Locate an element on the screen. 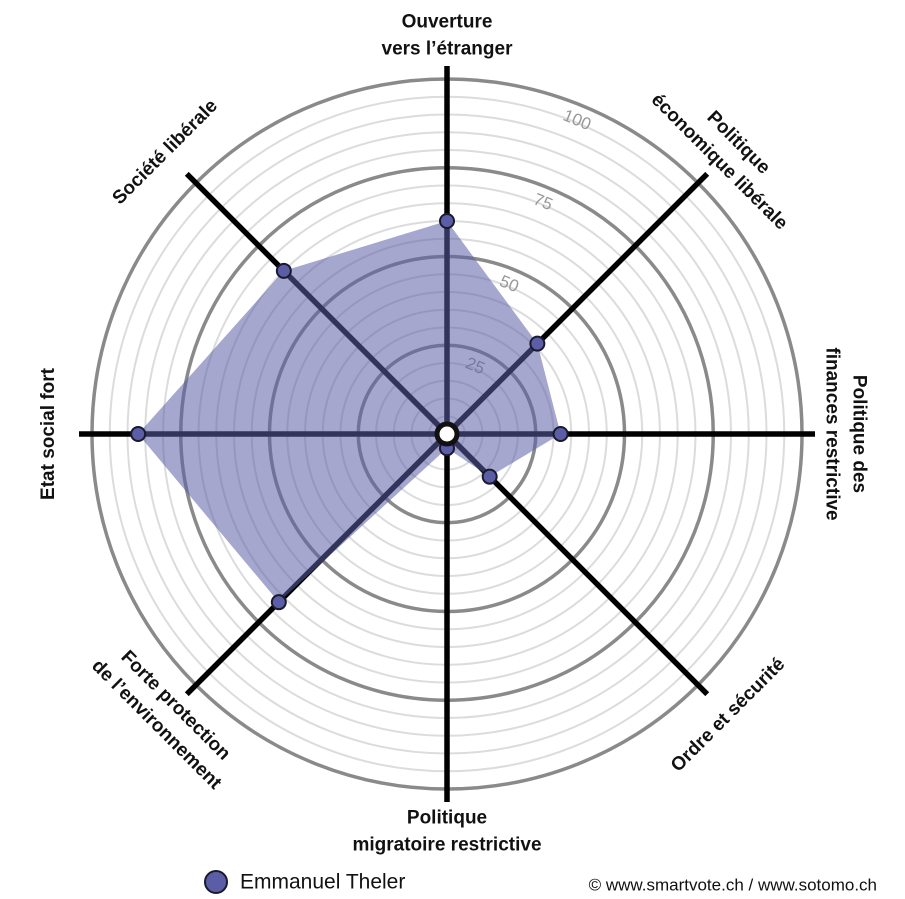 This screenshot has height=899, width=905. axis-label: Etat social fort is located at coordinates (48, 433).